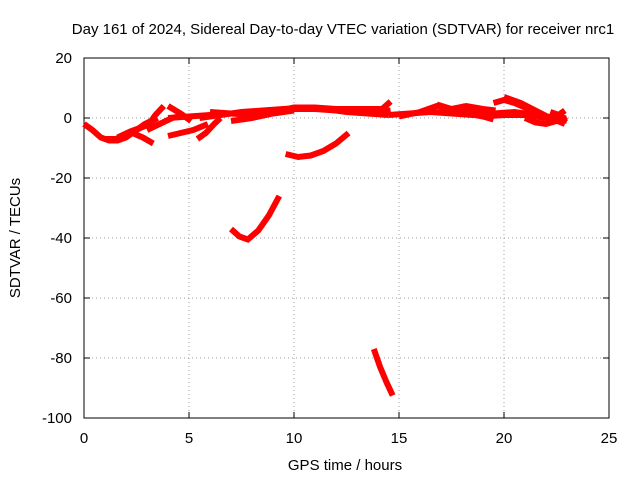 This screenshot has height=480, width=640. What do you see at coordinates (399, 438) in the screenshot?
I see `x-tick-label: 15` at bounding box center [399, 438].